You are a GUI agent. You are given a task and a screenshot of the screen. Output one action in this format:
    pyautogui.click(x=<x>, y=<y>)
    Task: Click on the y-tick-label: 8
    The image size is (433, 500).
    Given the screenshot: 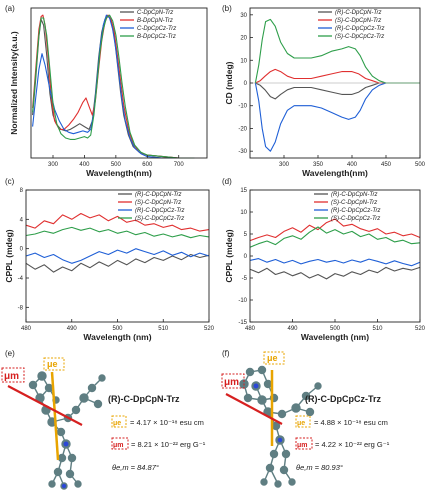 What is the action you would take?
    pyautogui.click(x=22, y=191)
    